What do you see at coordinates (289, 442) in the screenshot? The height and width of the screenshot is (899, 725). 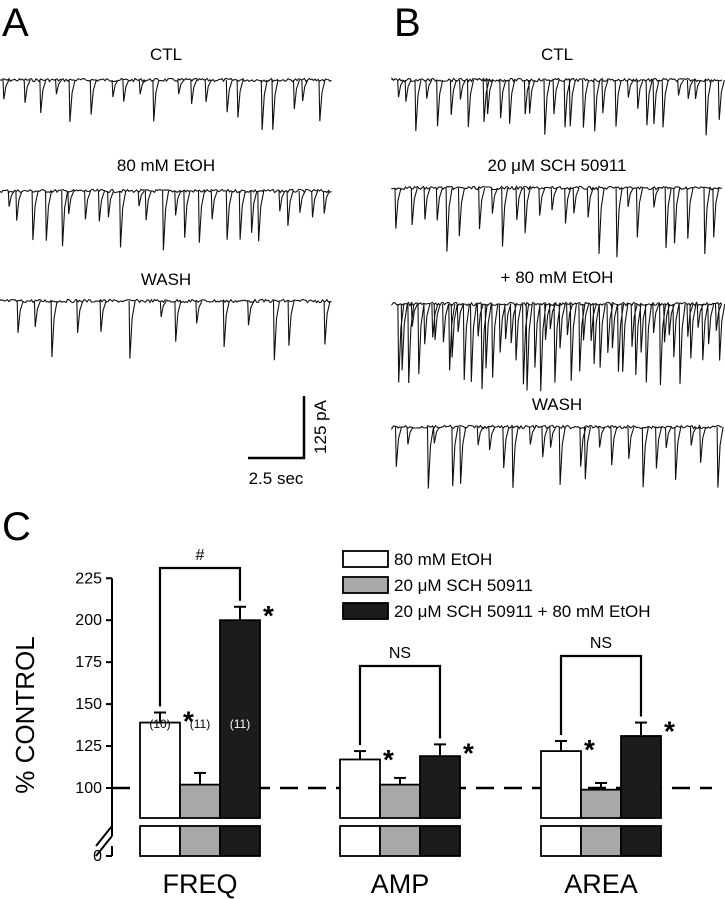 I see `scale-bar: 2.5 sec 125 pA` at bounding box center [289, 442].